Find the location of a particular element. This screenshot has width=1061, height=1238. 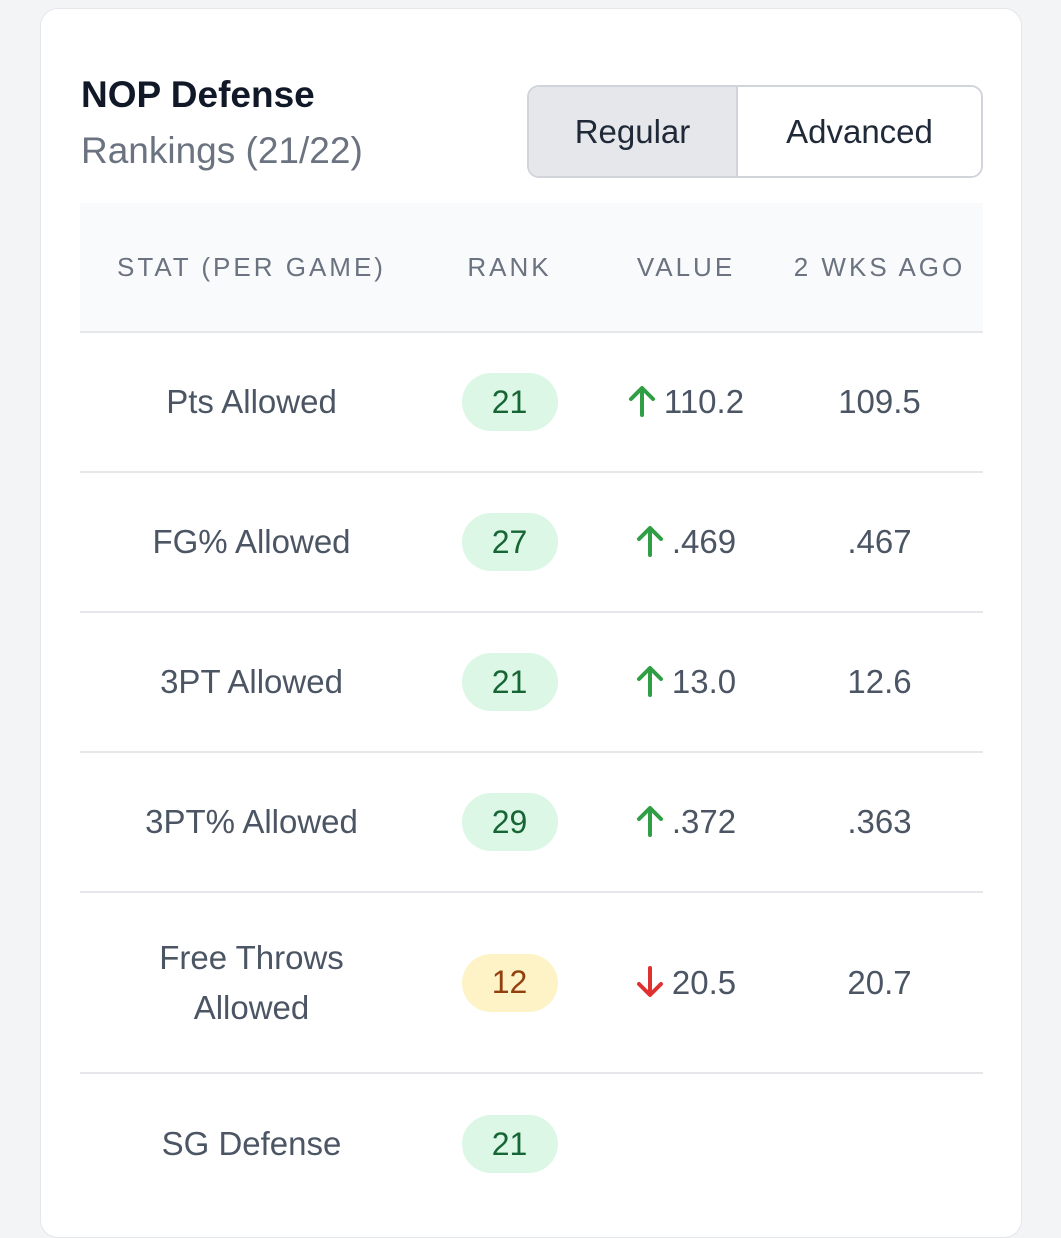

value-cell: .469 is located at coordinates (686, 542).